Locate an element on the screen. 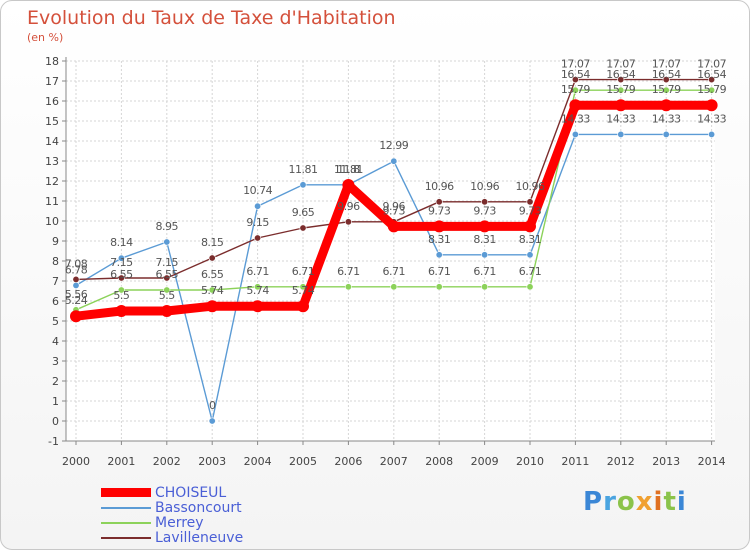 The width and height of the screenshot is (750, 550). y-tick-label: 1 is located at coordinates (55, 401).